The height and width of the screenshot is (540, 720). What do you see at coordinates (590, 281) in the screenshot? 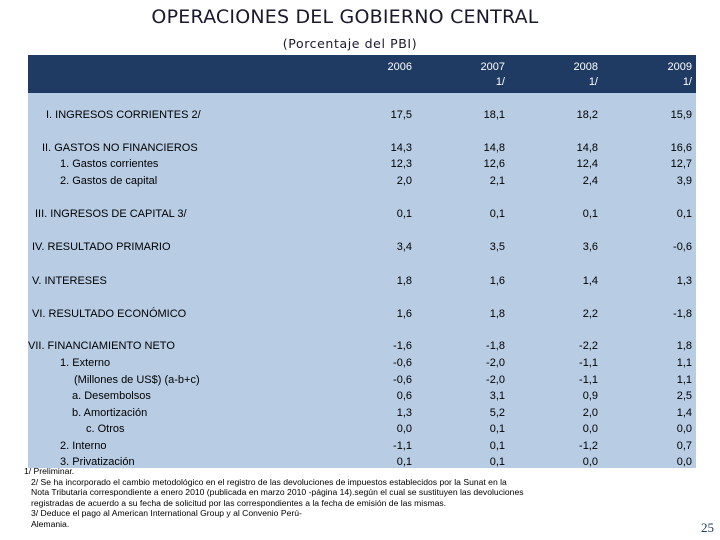
I see `cell-r6-2008: 1,4` at bounding box center [590, 281].